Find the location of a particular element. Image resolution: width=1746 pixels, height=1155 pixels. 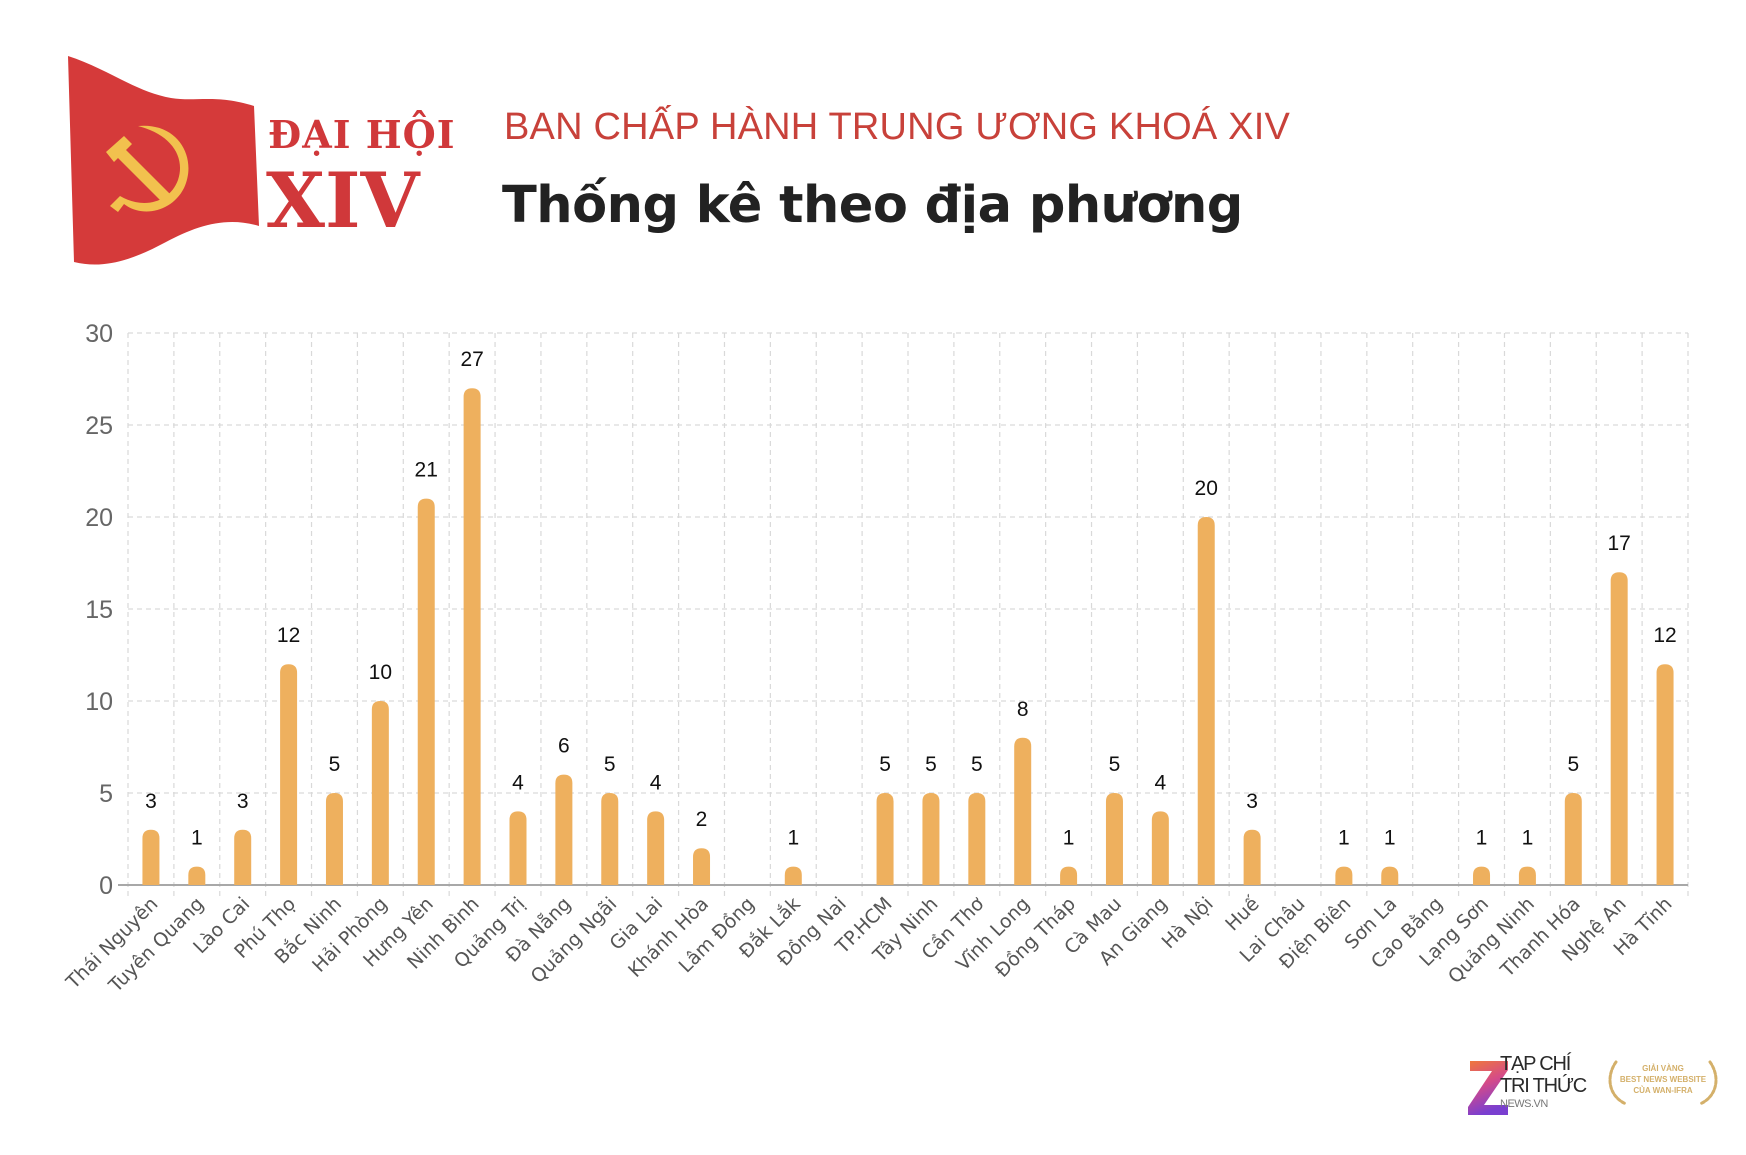

publisher-line2: TRI THỨC is located at coordinates (1543, 1086).